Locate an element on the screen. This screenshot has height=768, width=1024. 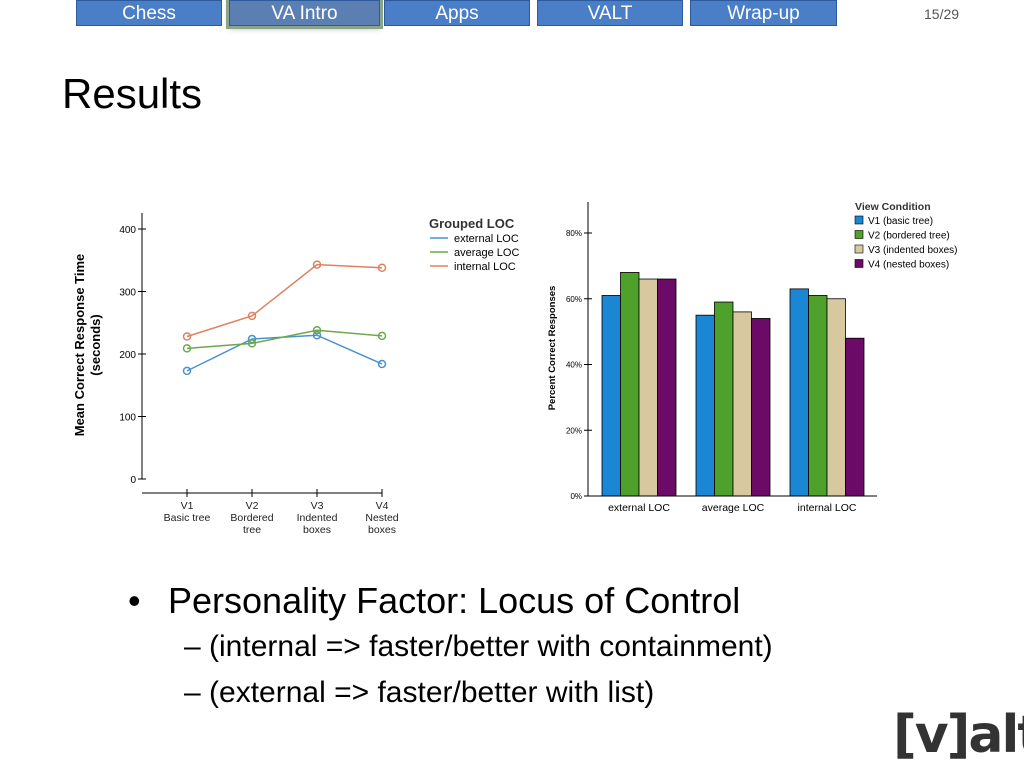
page-number: 15/29 is located at coordinates (942, 14).